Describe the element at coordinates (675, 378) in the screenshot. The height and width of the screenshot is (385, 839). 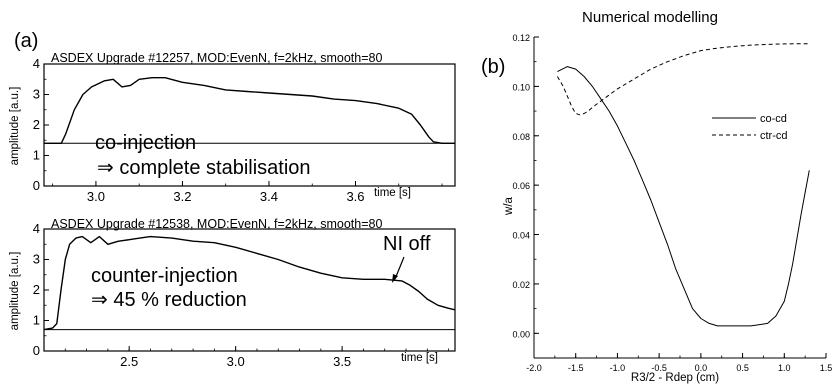
I see `chart-b-xlabel: R3/2 - Rdep (cm)` at that location.